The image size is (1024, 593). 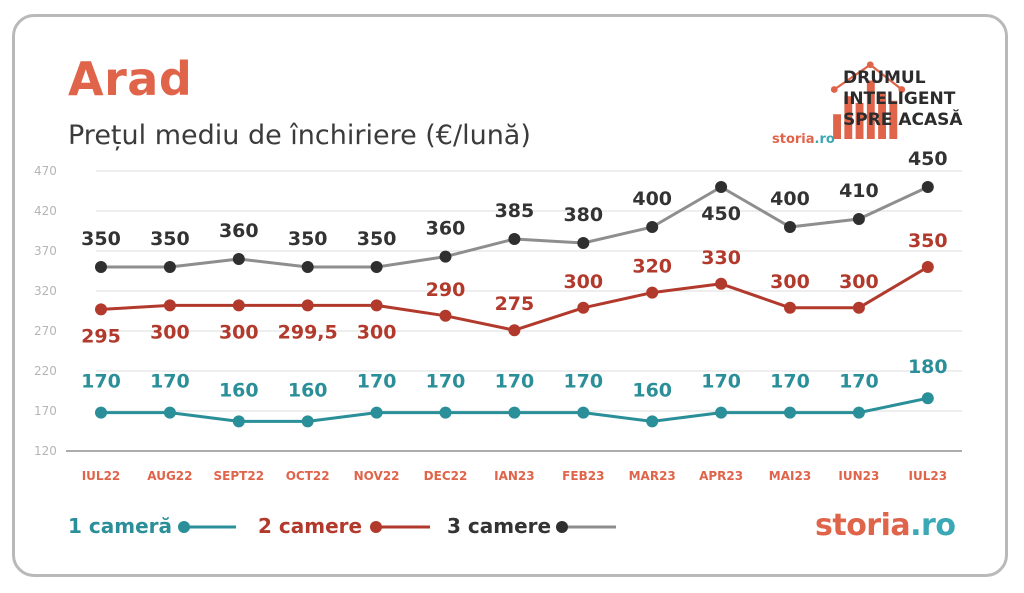 What do you see at coordinates (514, 476) in the screenshot?
I see `x-tick-label: IAN23` at bounding box center [514, 476].